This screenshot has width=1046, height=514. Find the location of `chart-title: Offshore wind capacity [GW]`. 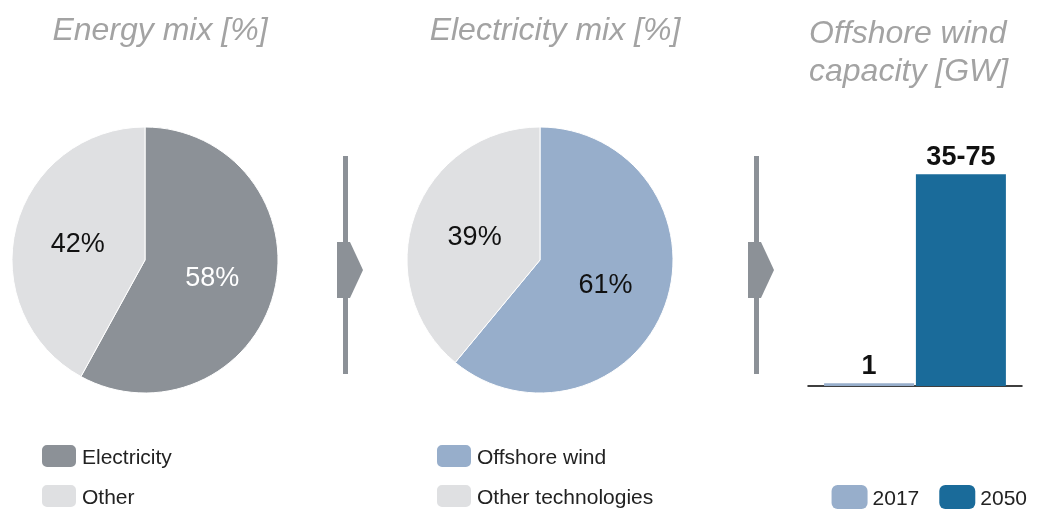

chart-title: Offshore wind capacity [GW] is located at coordinates (912, 51).